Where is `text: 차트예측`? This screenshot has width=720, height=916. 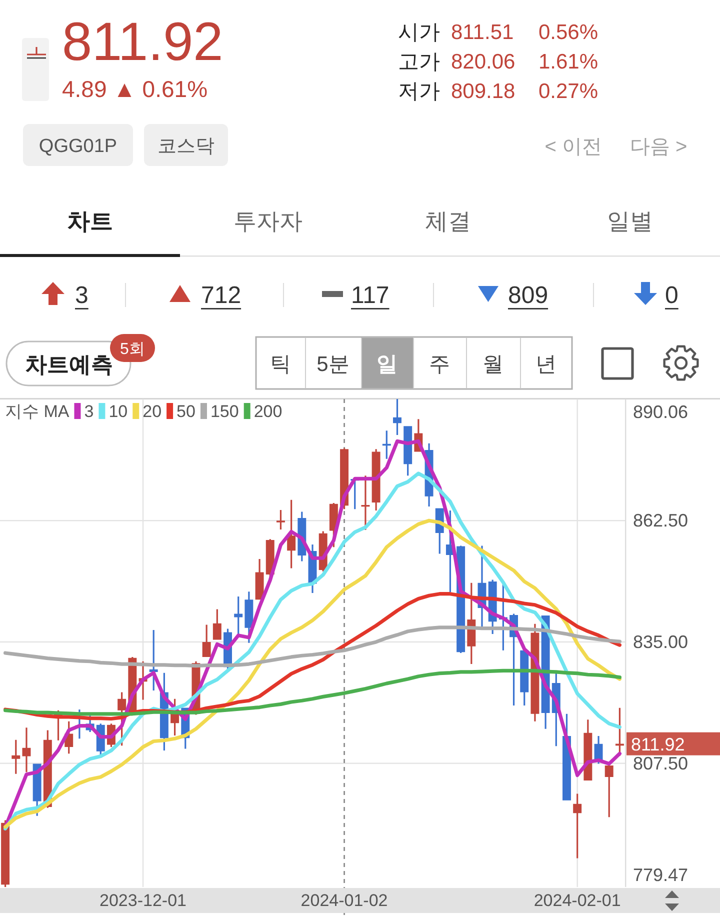
text: 차트예측 is located at coordinates (69, 364).